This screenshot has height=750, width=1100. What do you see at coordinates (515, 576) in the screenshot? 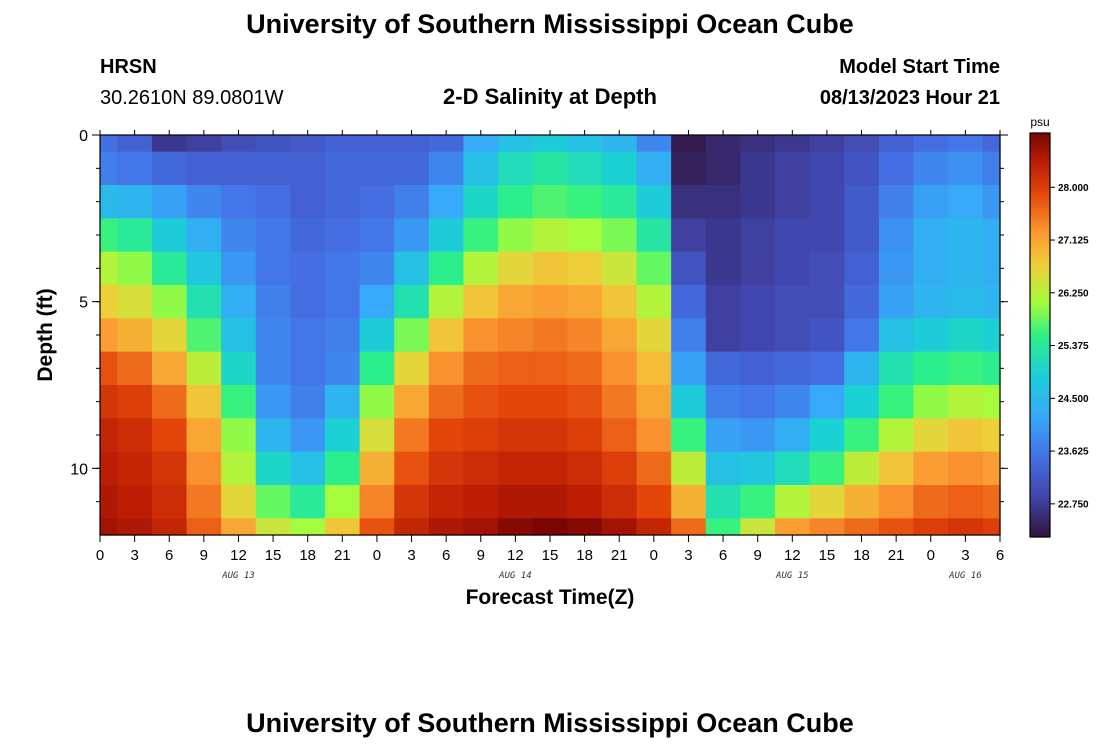
I see `date-label: AUG 14` at bounding box center [515, 576].